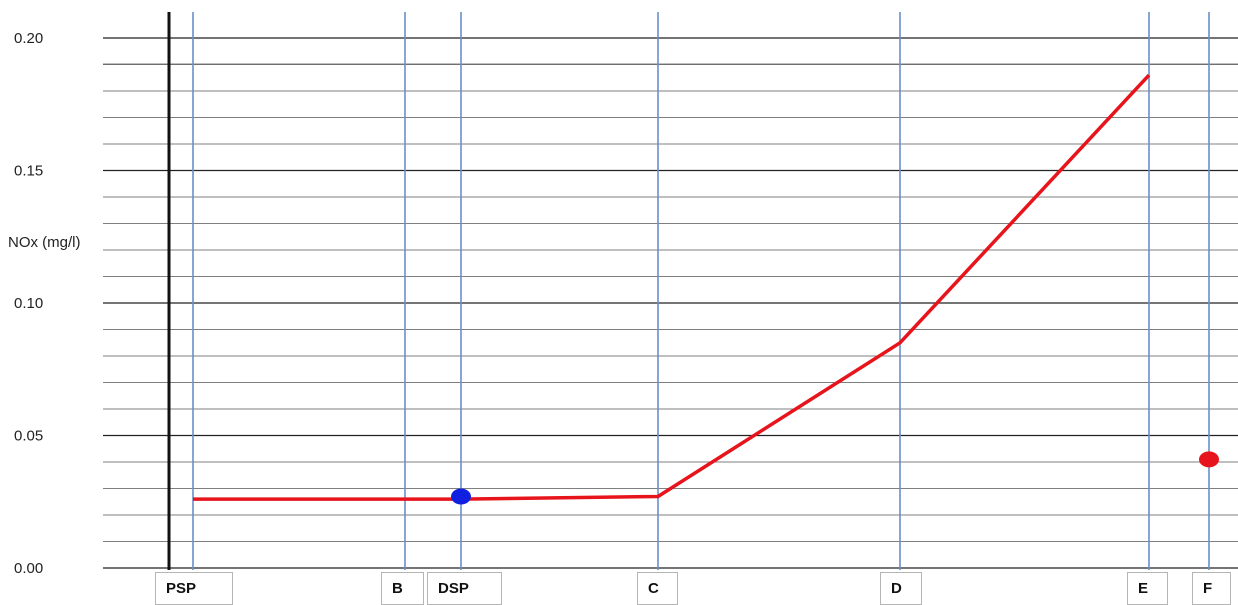  Describe the element at coordinates (1211, 588) in the screenshot. I see `x-category-label-f: F` at that location.